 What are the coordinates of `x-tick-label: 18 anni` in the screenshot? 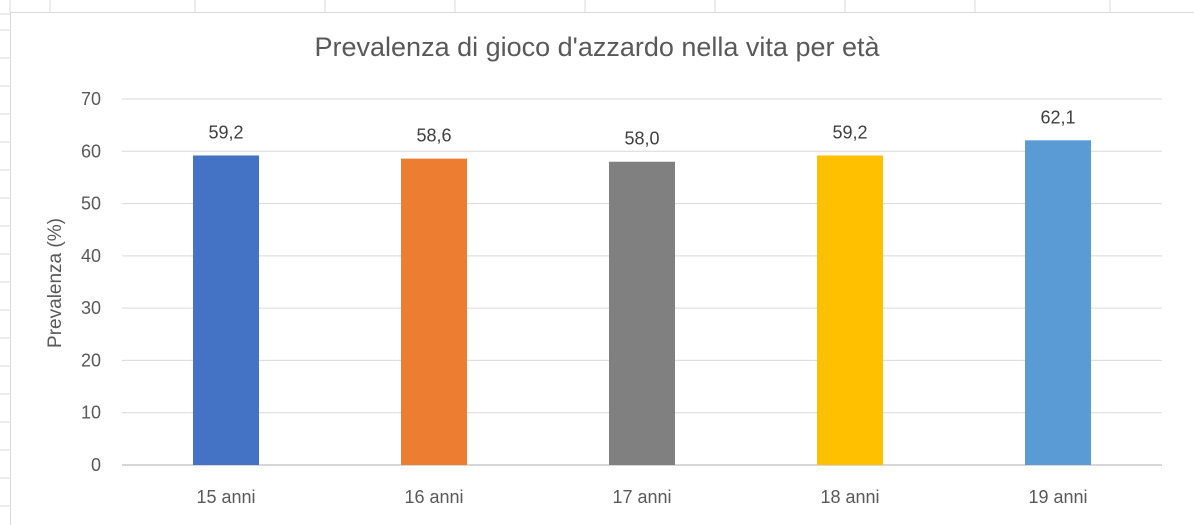 It's located at (849, 497).